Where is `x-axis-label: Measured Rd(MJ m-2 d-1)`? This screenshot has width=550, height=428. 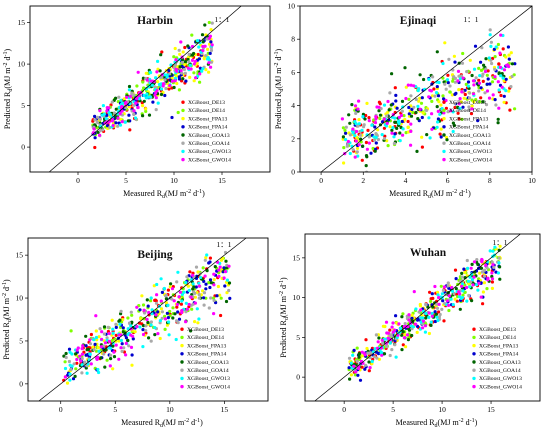 x-axis-label: Measured Rd(MJ m-2 d-1) is located at coordinates (430, 194).